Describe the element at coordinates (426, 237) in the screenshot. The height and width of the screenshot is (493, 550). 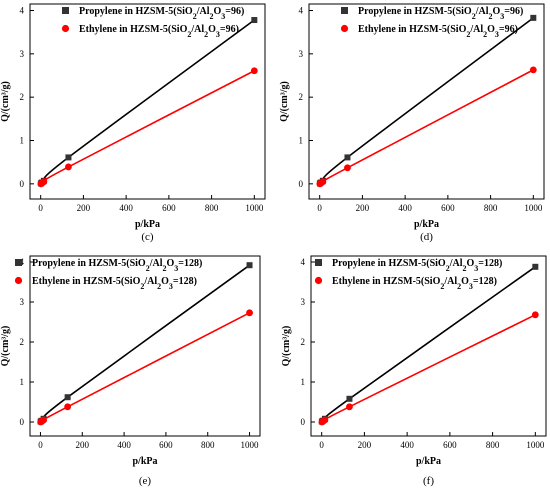
I see `panel-label: (d)` at that location.